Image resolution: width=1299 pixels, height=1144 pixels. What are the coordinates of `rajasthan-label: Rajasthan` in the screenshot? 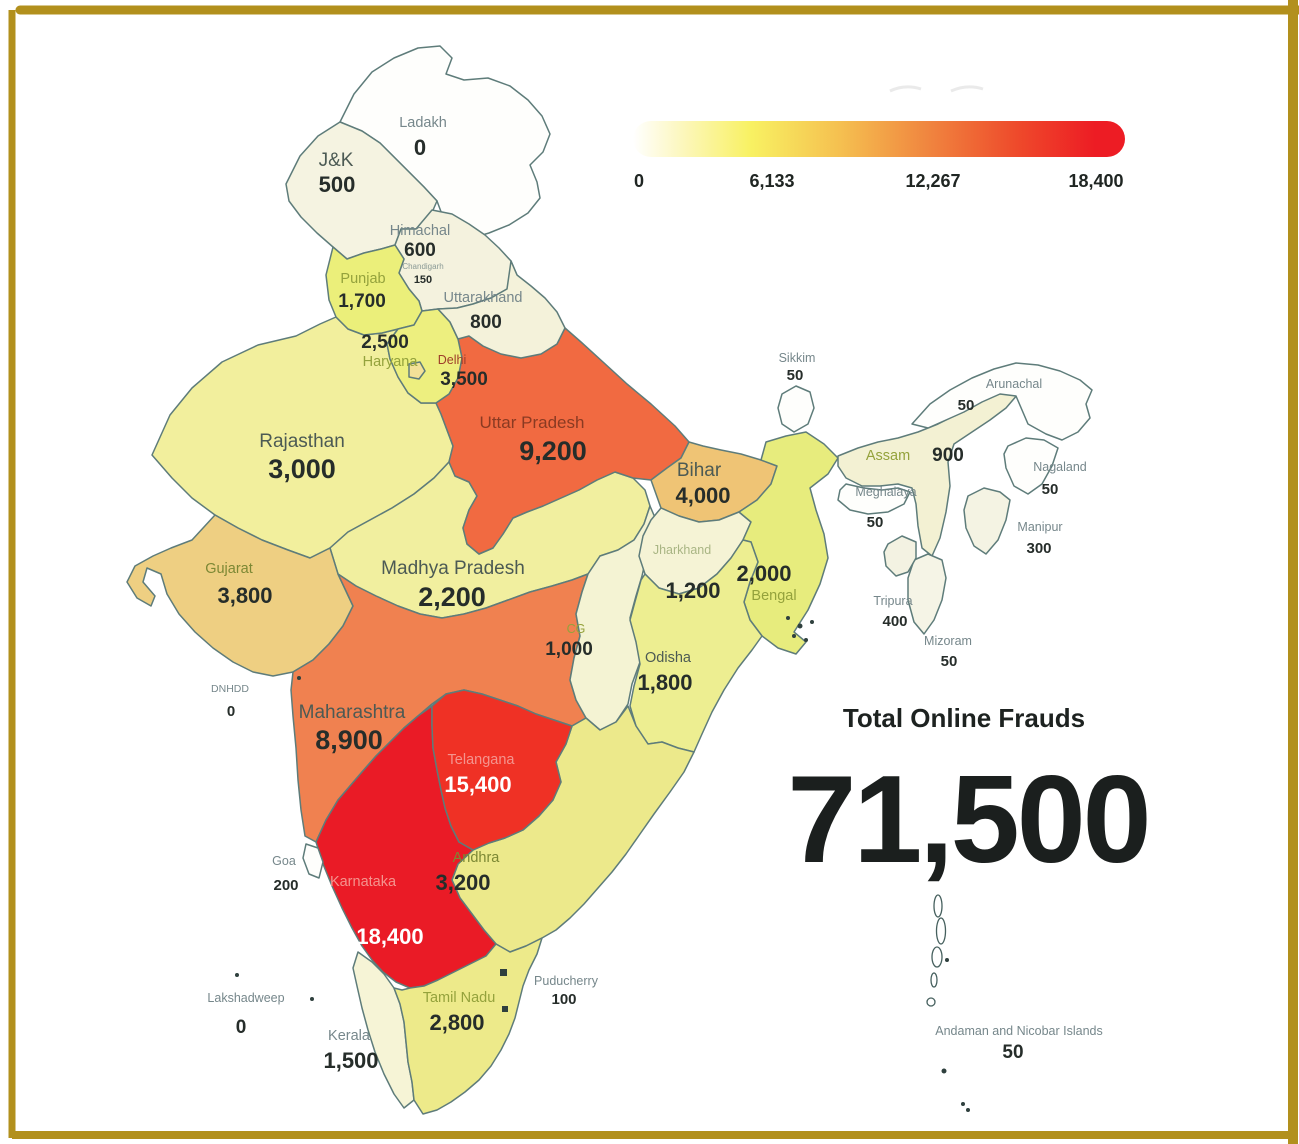 It's located at (302, 441).